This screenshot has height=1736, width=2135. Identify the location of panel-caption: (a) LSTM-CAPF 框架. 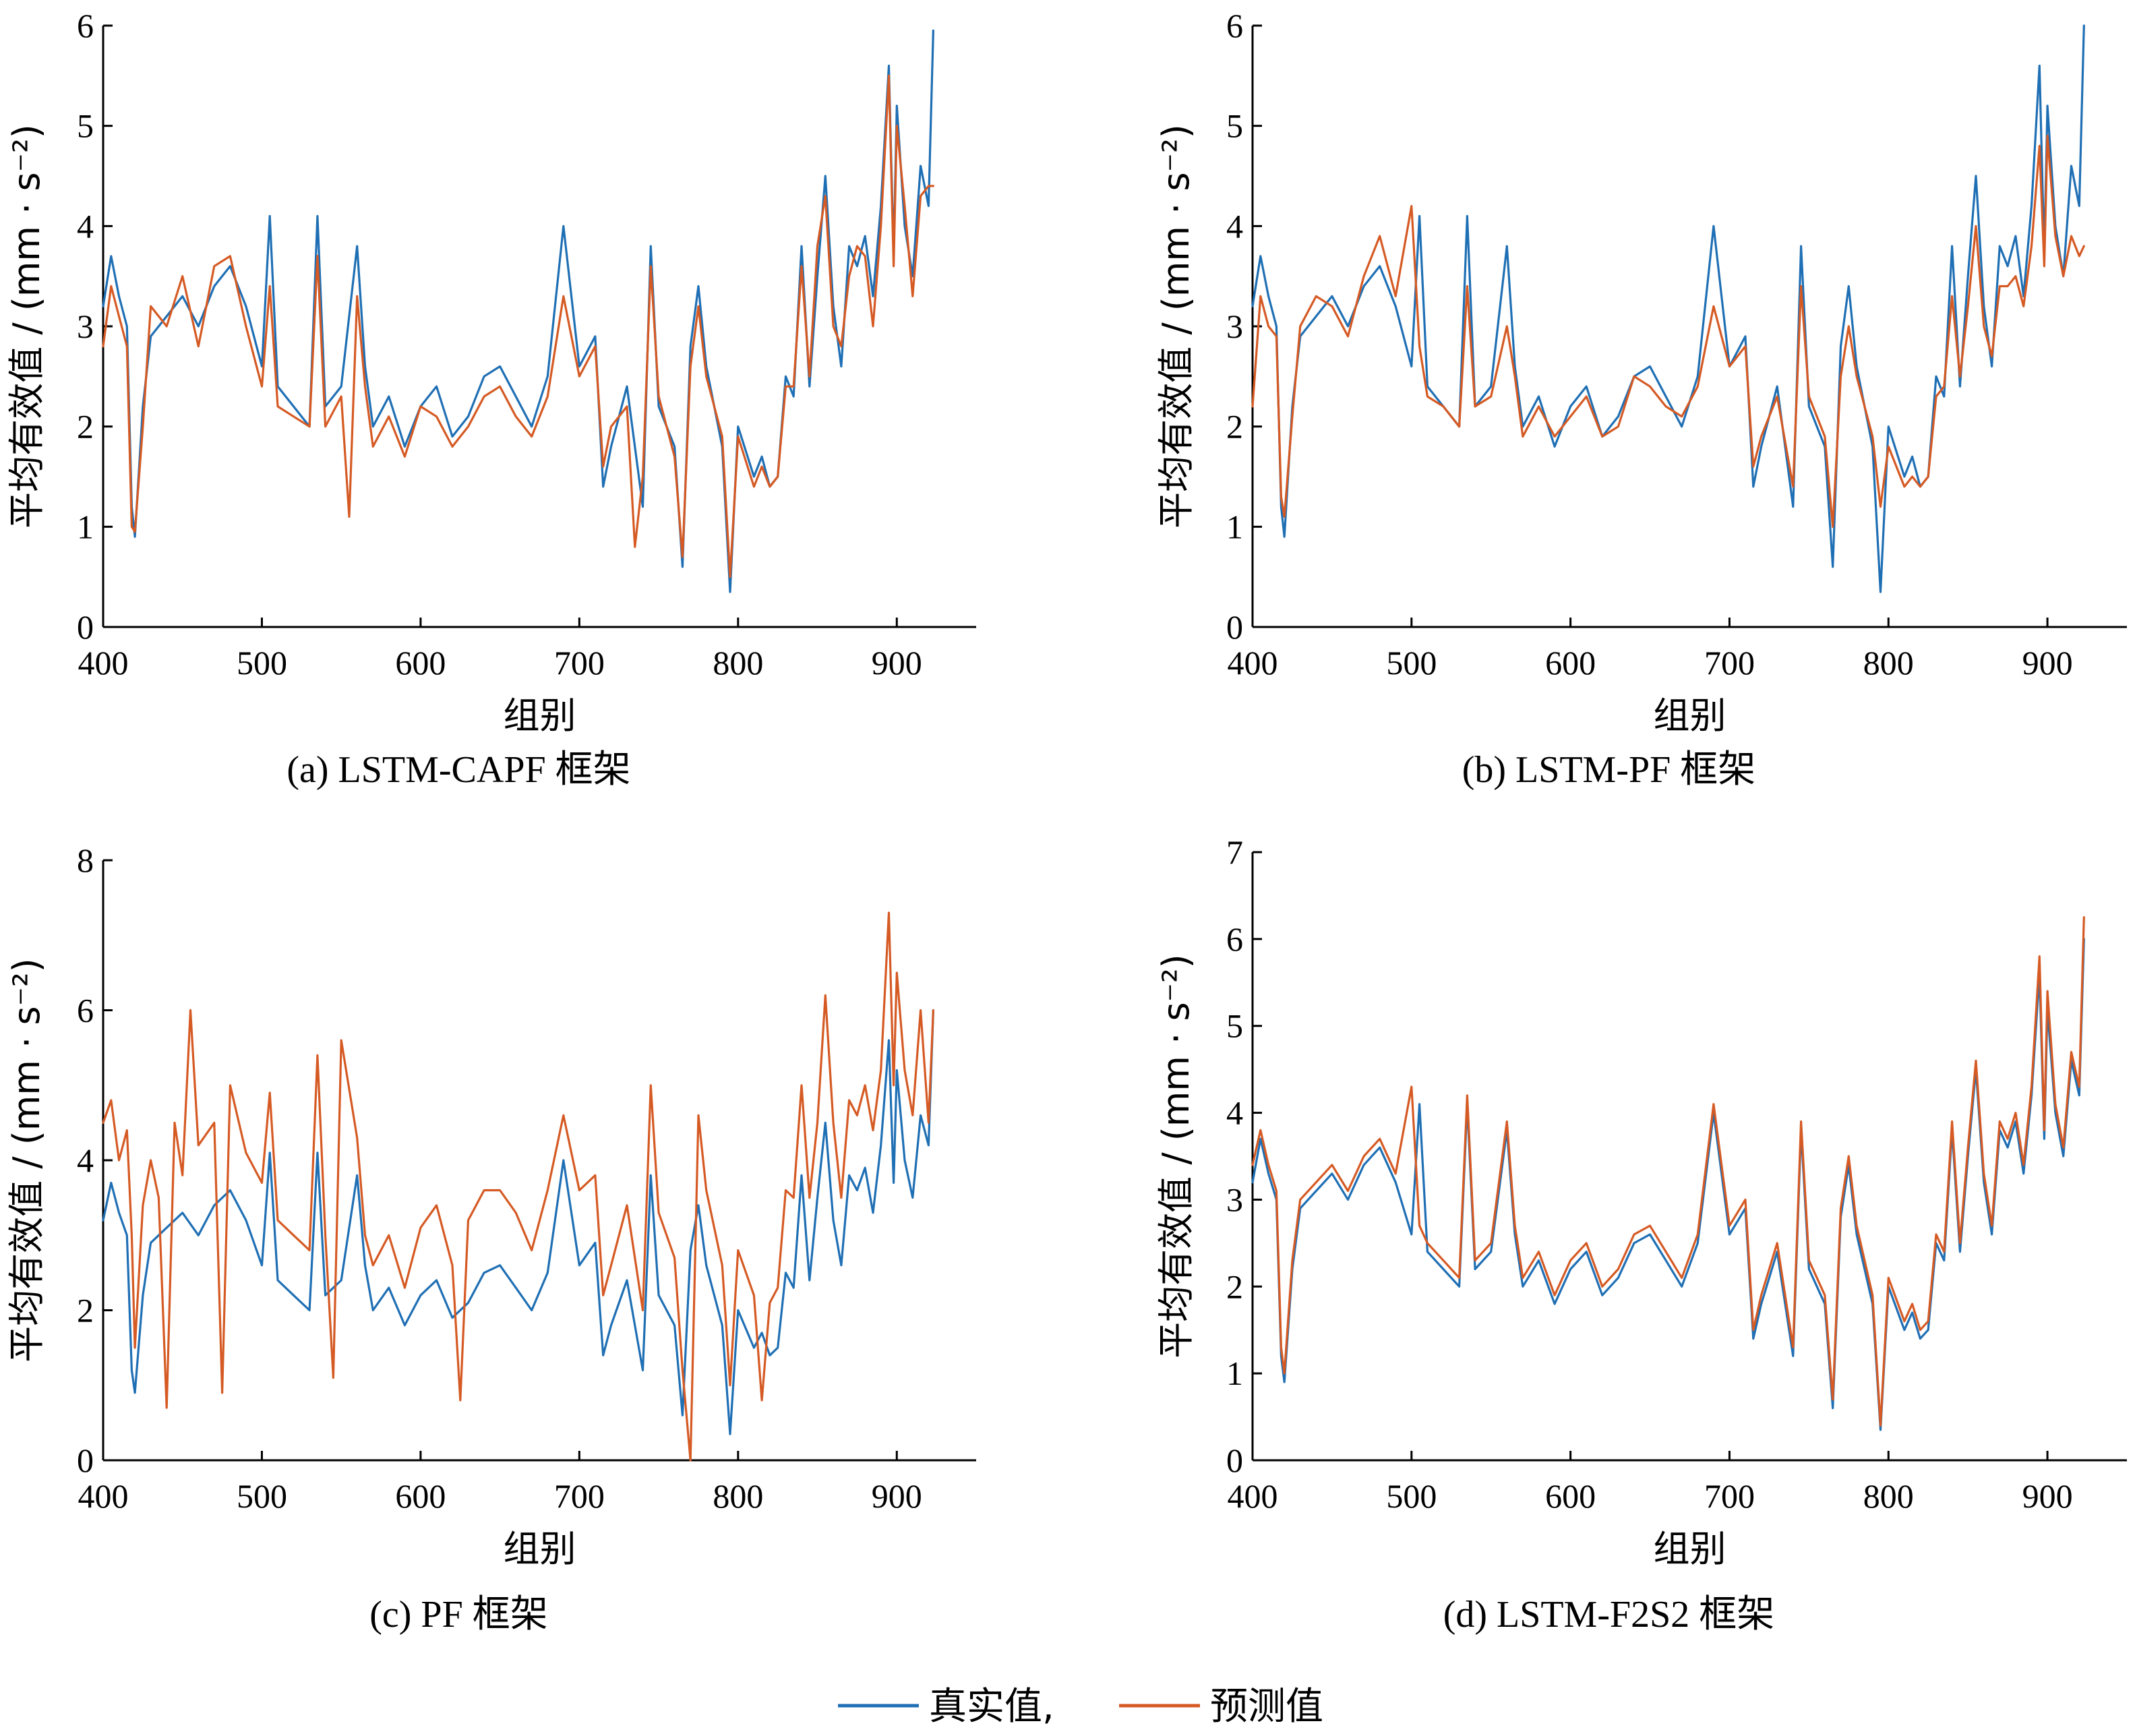
(458, 770).